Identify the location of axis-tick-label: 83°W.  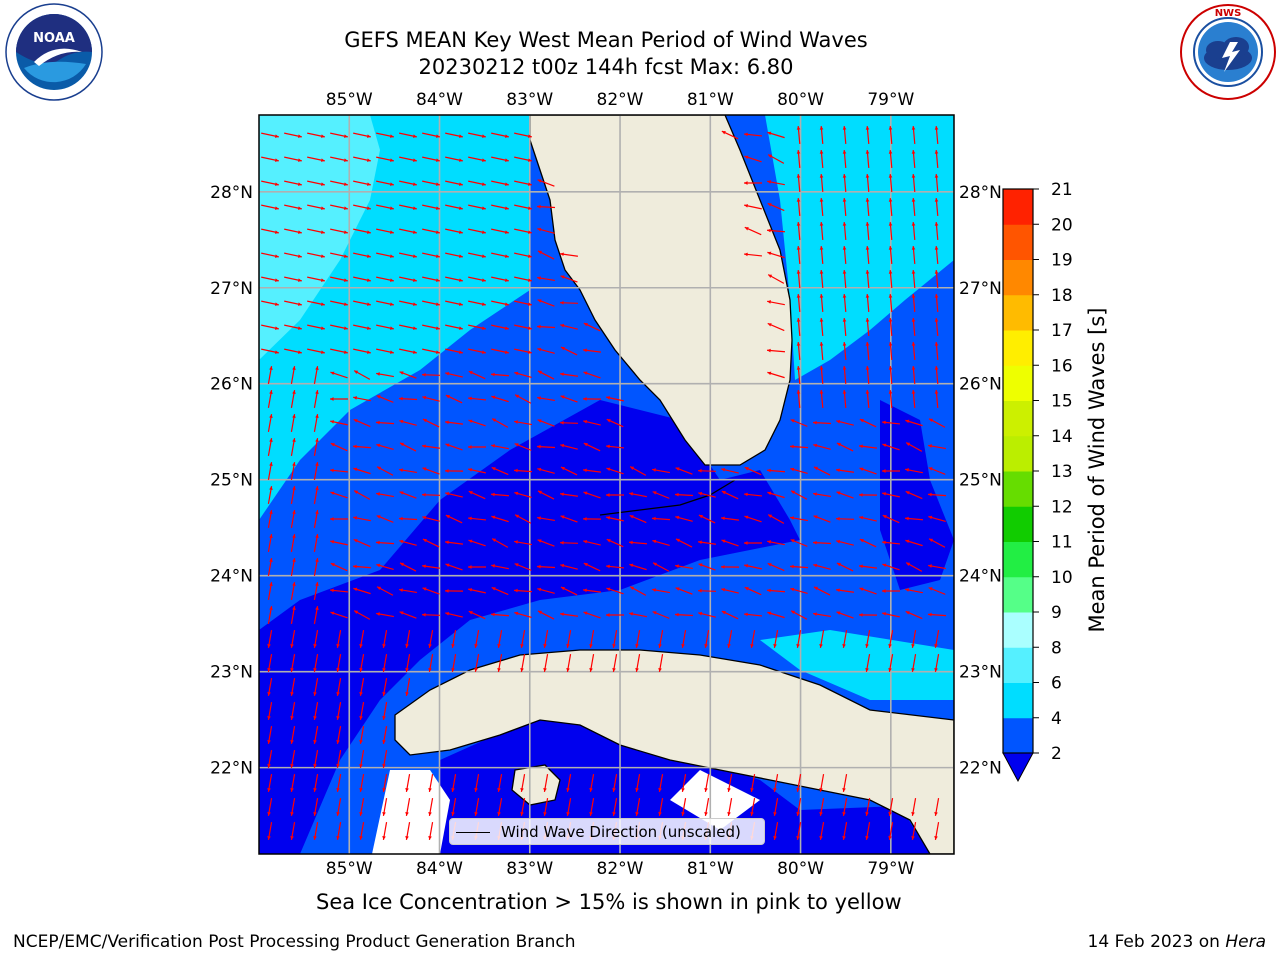
(529, 100).